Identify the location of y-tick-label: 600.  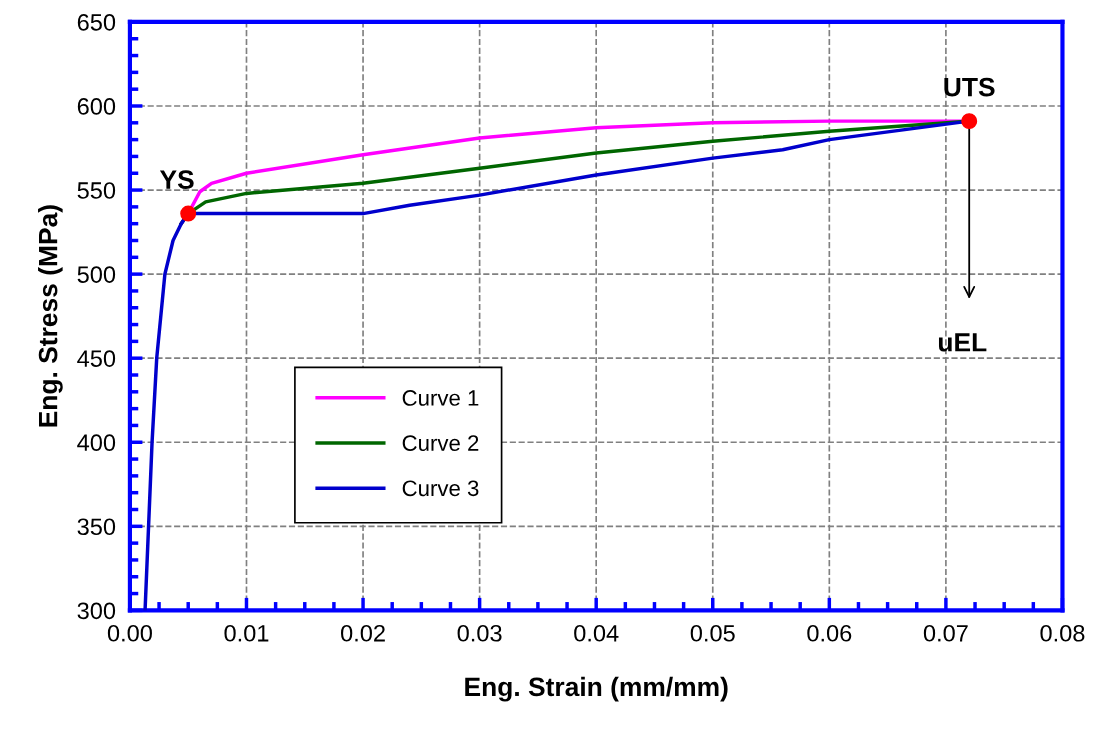
(96, 106).